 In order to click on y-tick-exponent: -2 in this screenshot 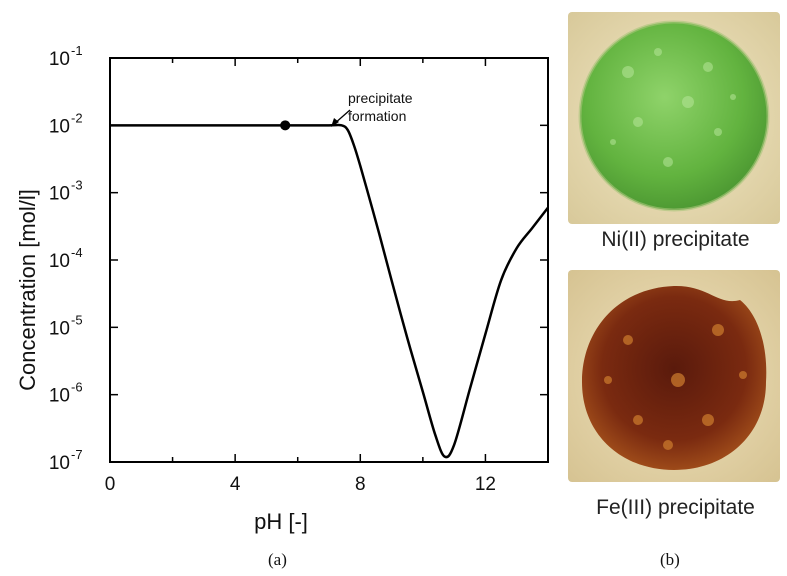, I will do `click(77, 117)`.